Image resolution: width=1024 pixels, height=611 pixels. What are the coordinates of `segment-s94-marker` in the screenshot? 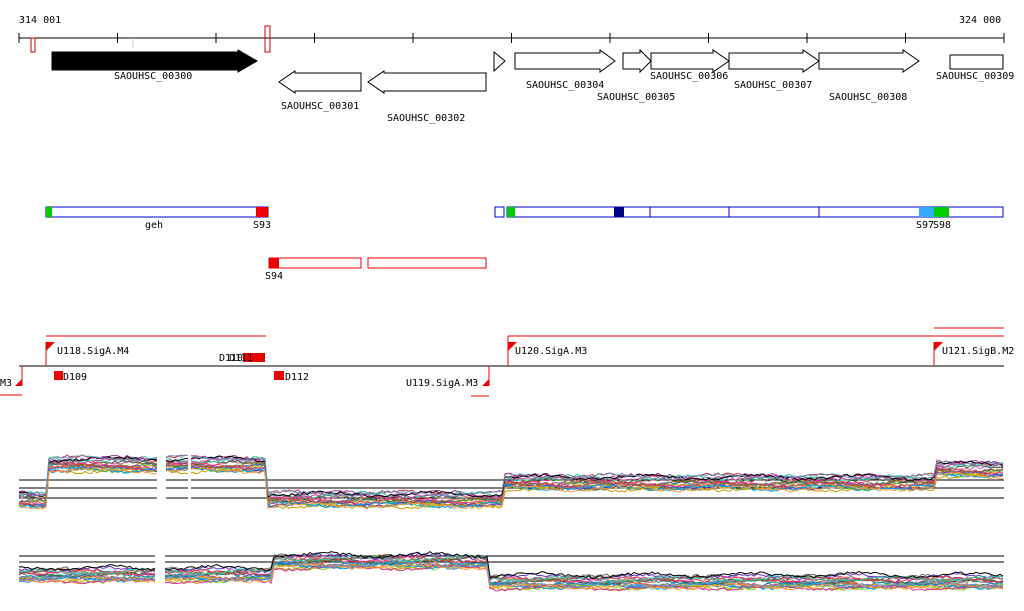 It's located at (274, 263).